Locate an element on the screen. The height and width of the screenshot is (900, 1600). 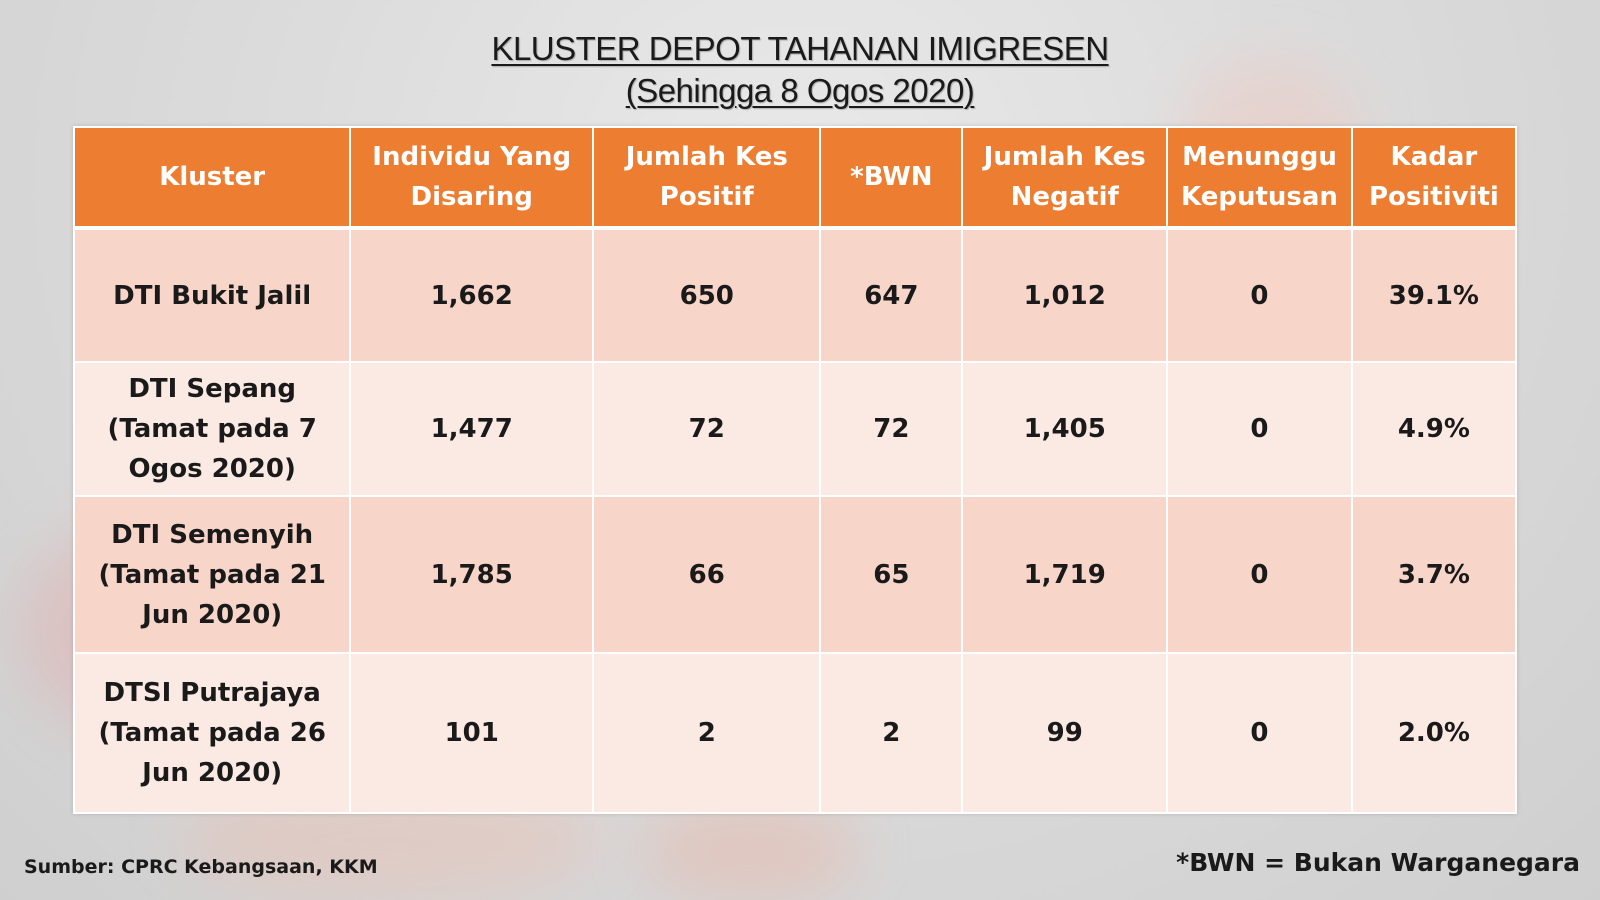
cell-kes-negatif: 99 is located at coordinates (1065, 733).